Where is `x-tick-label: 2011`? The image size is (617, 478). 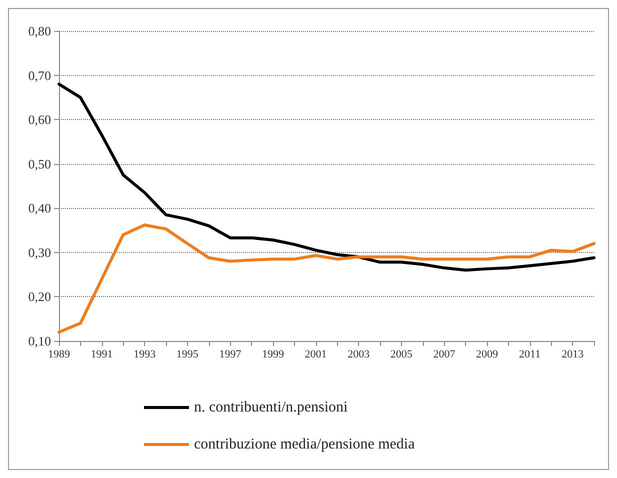 x-tick-label: 2011 is located at coordinates (530, 354).